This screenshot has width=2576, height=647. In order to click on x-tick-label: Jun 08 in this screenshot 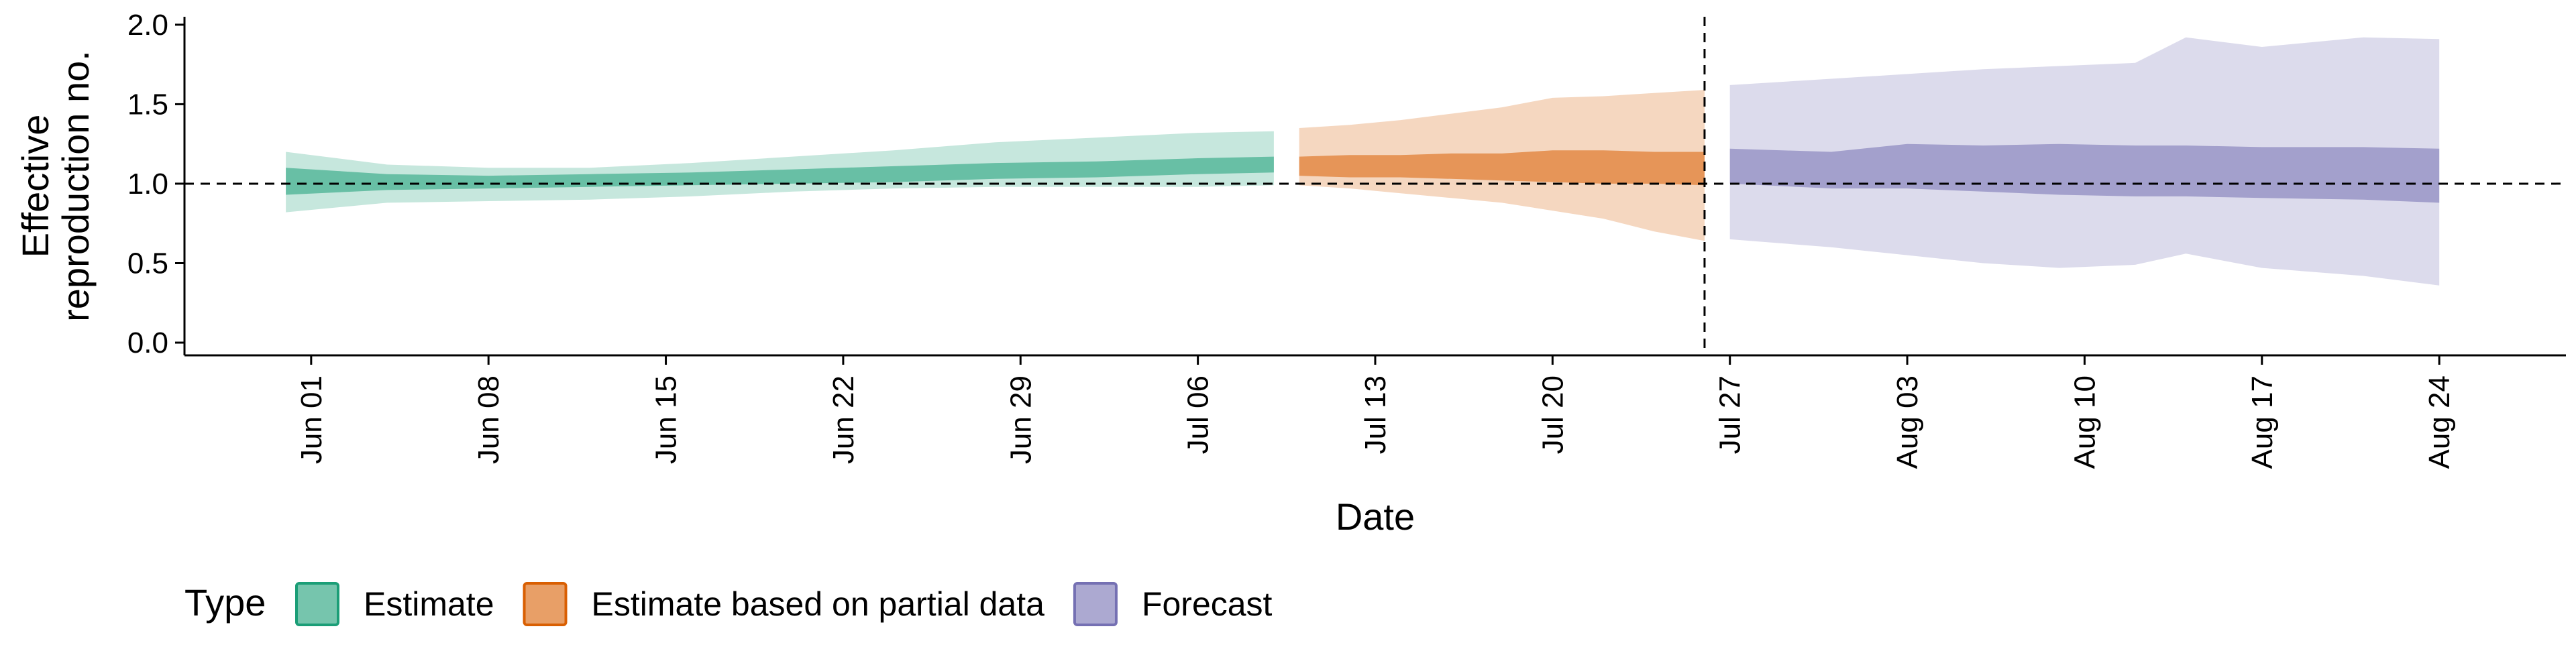, I will do `click(488, 420)`.